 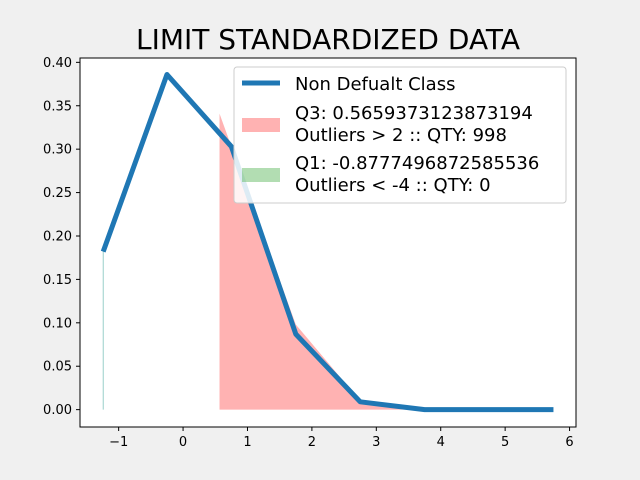 What do you see at coordinates (328, 39) in the screenshot?
I see `chart-title: LIMIT STANDARDIZED DATA` at bounding box center [328, 39].